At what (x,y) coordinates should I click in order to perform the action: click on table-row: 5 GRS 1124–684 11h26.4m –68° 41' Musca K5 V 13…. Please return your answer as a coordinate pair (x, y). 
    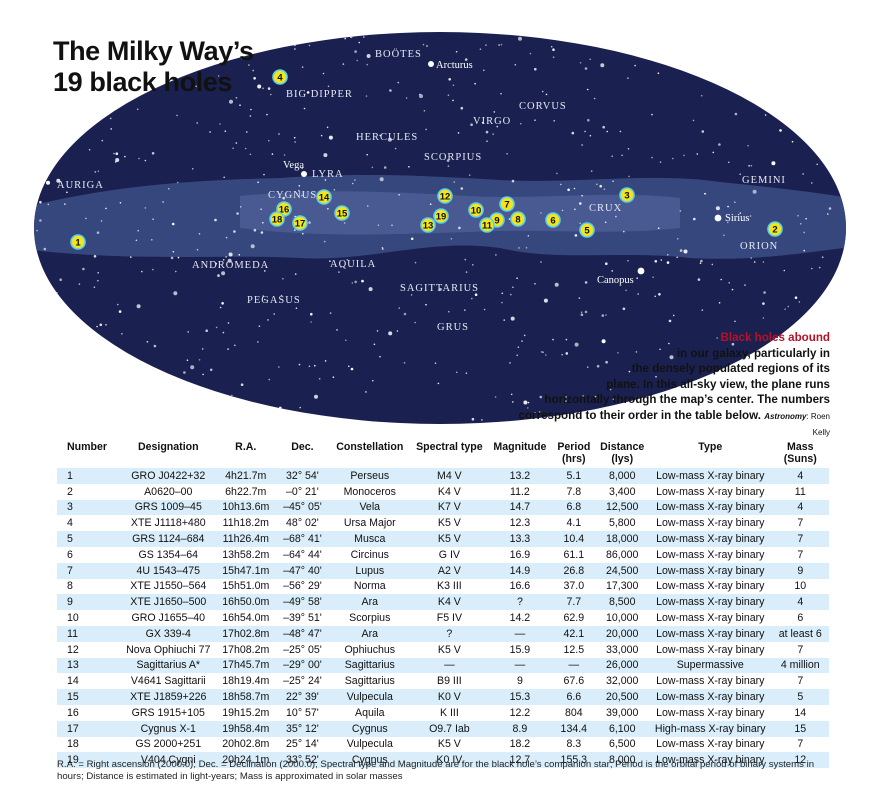
    Looking at the image, I should click on (443, 539).